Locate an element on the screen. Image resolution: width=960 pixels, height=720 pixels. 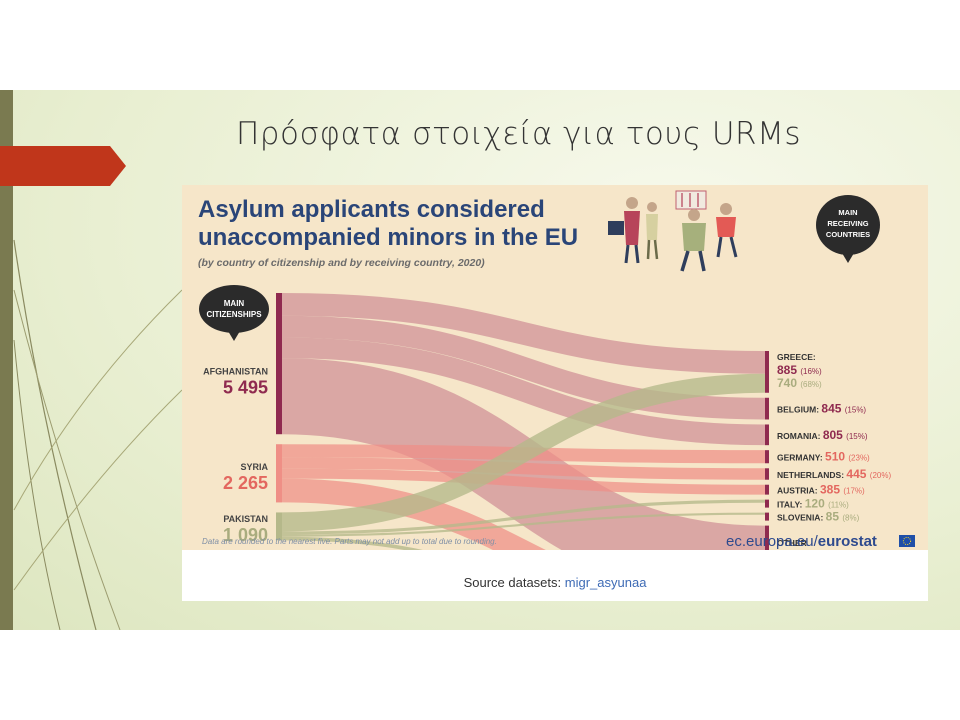
eurostat-site: ec.europa.eu/eurostat is located at coordinates (801, 541).